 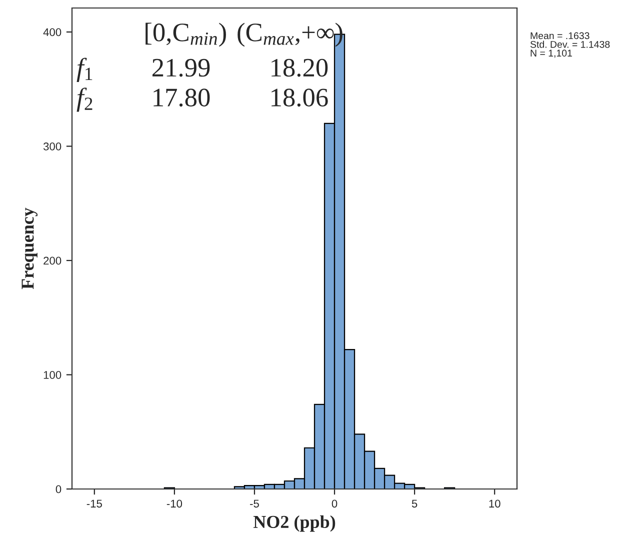 What do you see at coordinates (59, 489) in the screenshot?
I see `y-tick-label: 0` at bounding box center [59, 489].